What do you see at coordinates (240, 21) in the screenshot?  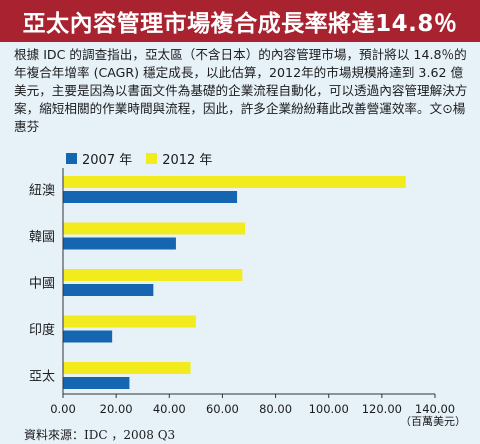 I see `chart-title: 亞太內容管理市場複合成長率將達14.8％` at bounding box center [240, 21].